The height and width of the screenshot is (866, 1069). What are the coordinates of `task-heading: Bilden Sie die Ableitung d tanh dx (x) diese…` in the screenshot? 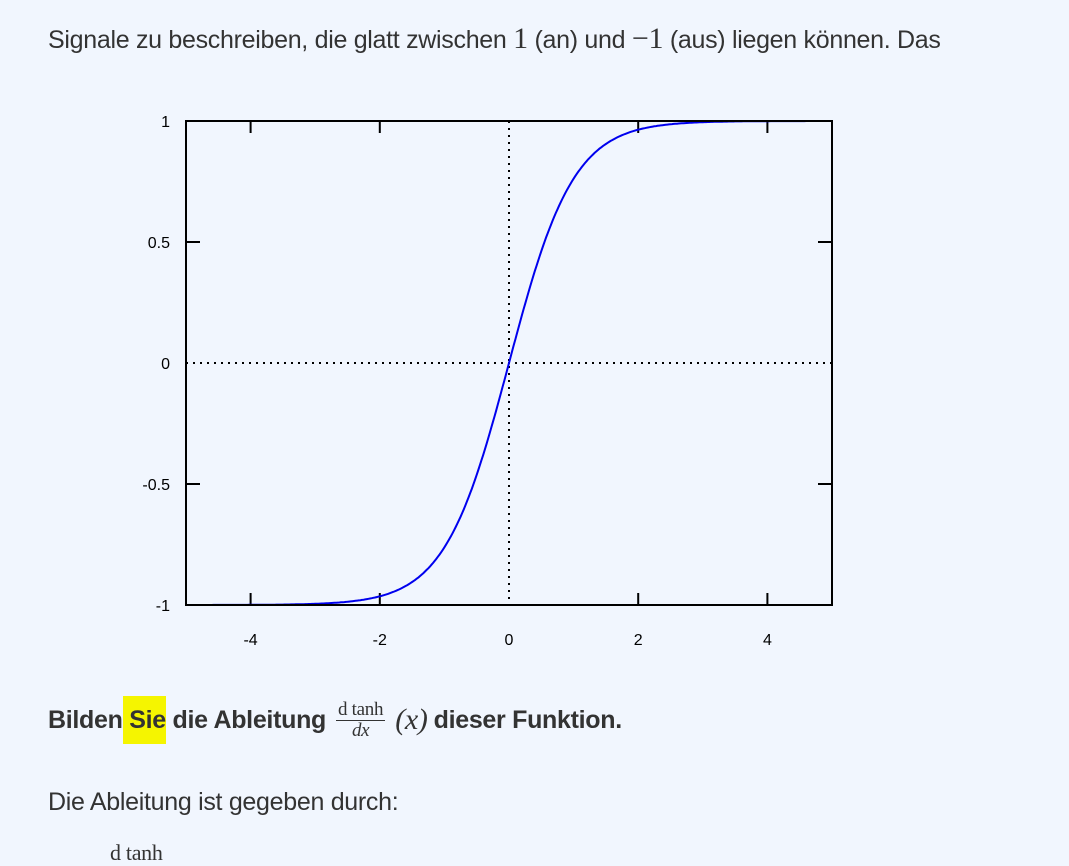 It's located at (335, 719).